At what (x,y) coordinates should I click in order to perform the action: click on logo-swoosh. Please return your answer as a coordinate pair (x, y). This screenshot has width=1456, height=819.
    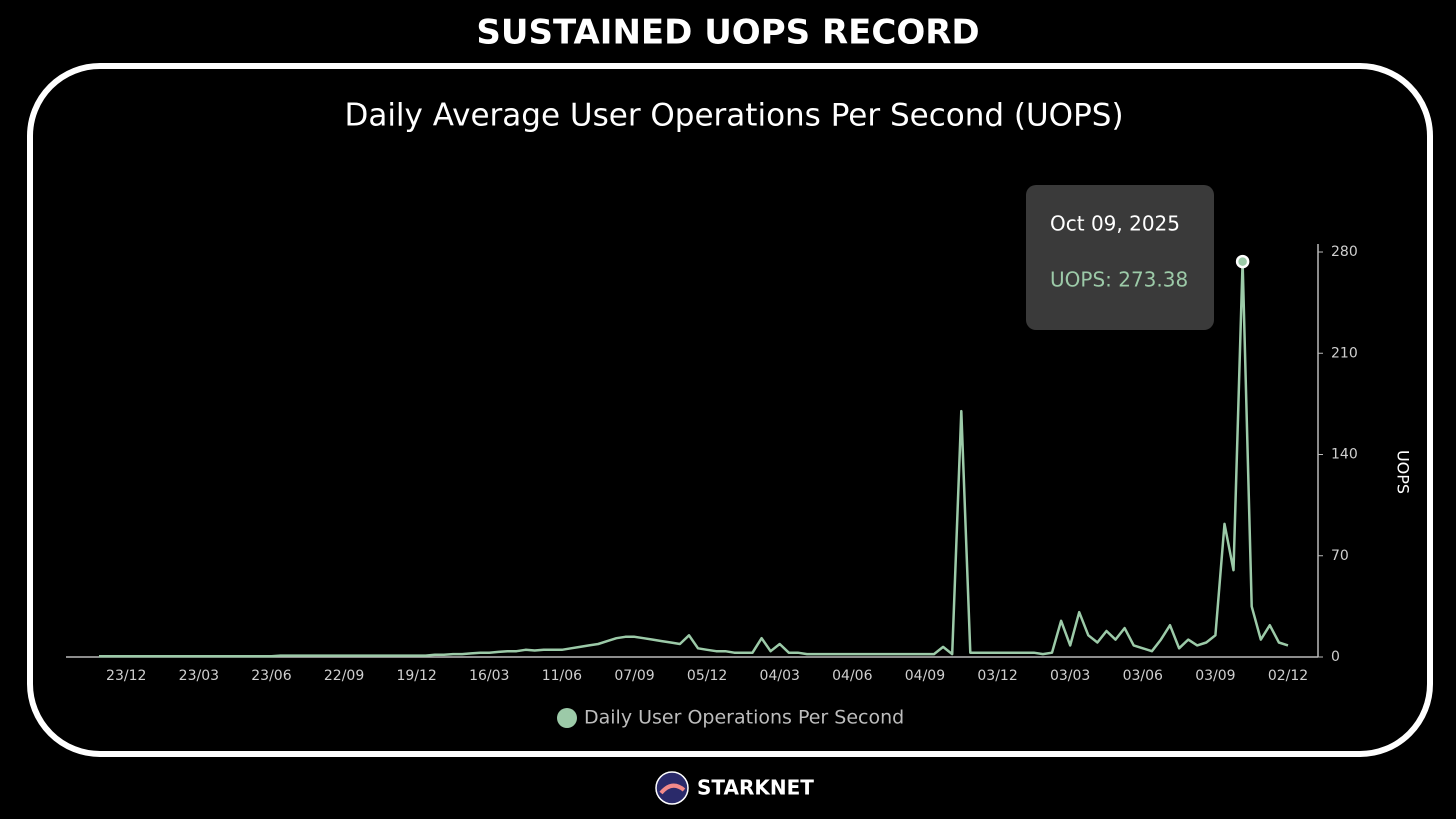
    Looking at the image, I should click on (672, 789).